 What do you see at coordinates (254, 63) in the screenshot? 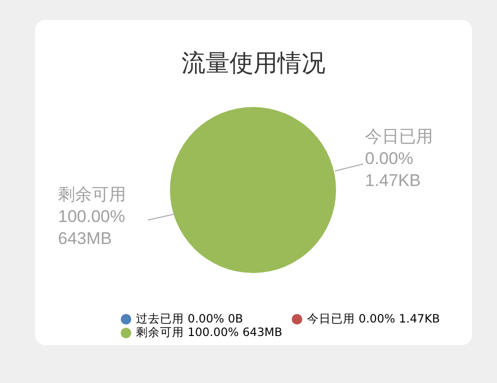
I see `chart-title: 流量使用情况` at bounding box center [254, 63].